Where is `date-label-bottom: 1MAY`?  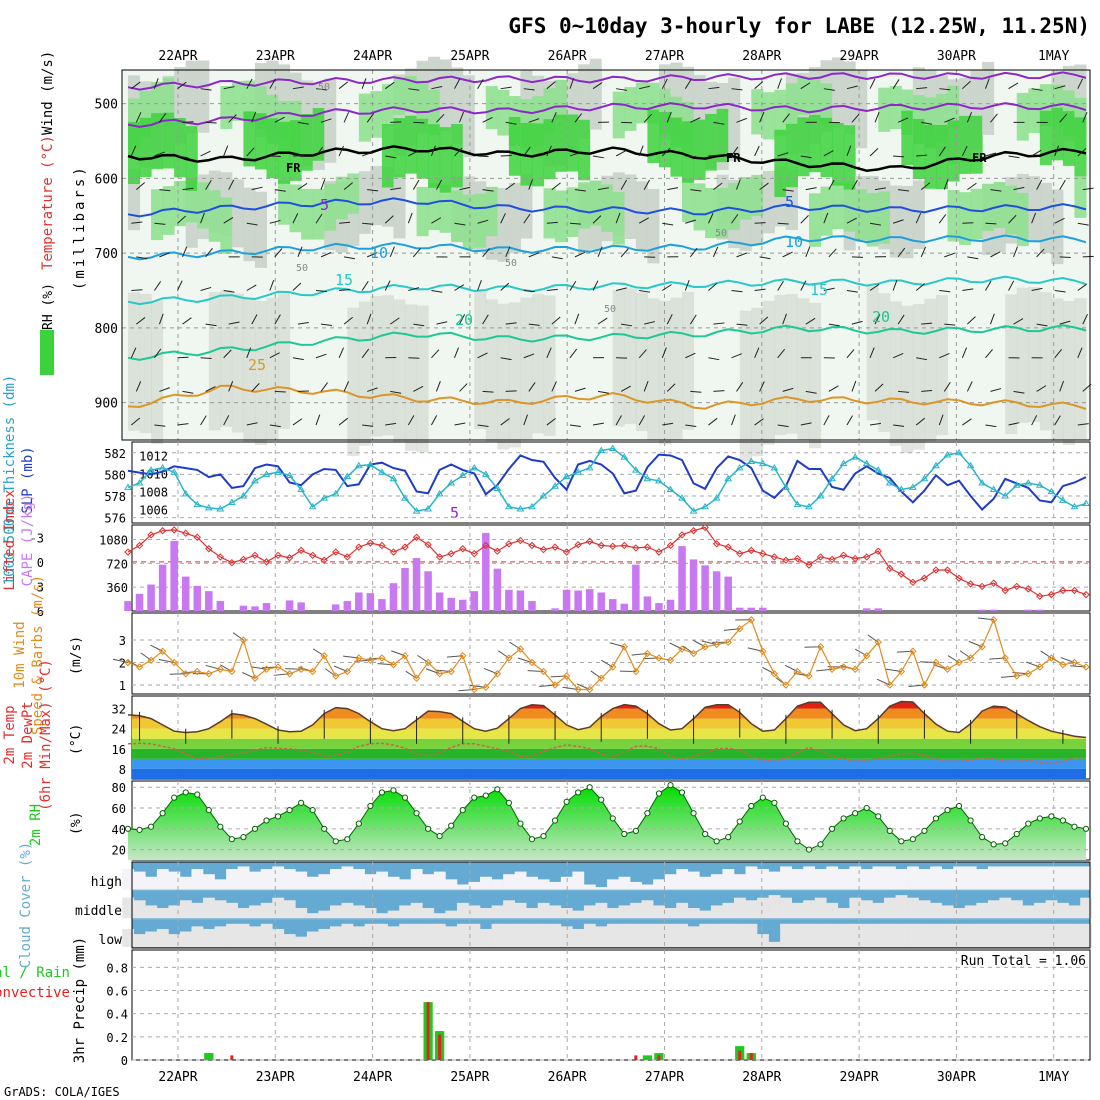
date-label-bottom: 1MAY is located at coordinates (1053, 1077).